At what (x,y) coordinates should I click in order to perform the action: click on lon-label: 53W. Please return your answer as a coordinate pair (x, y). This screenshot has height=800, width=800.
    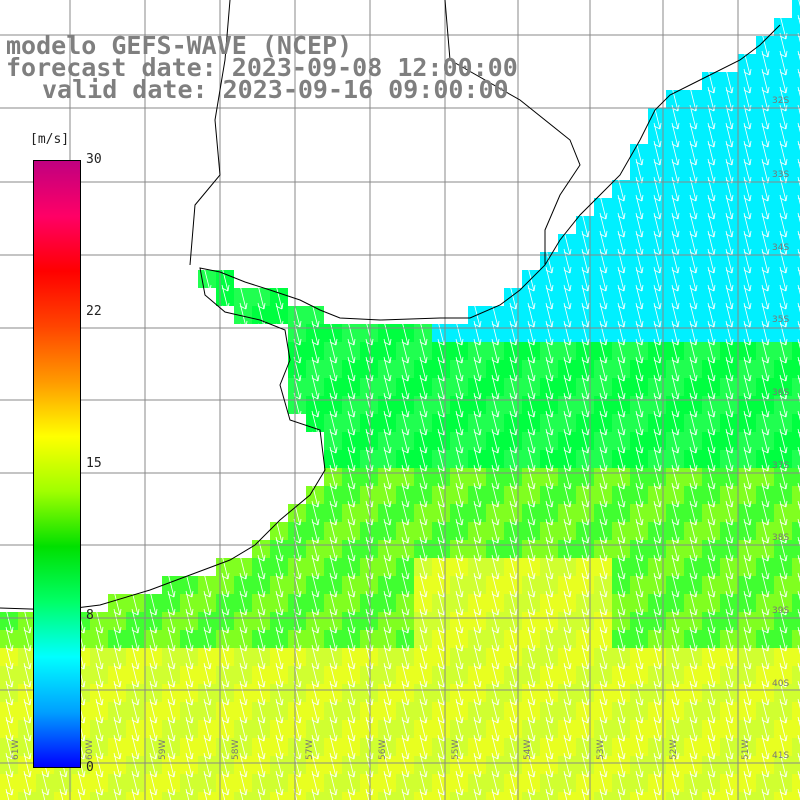
    Looking at the image, I should click on (601, 750).